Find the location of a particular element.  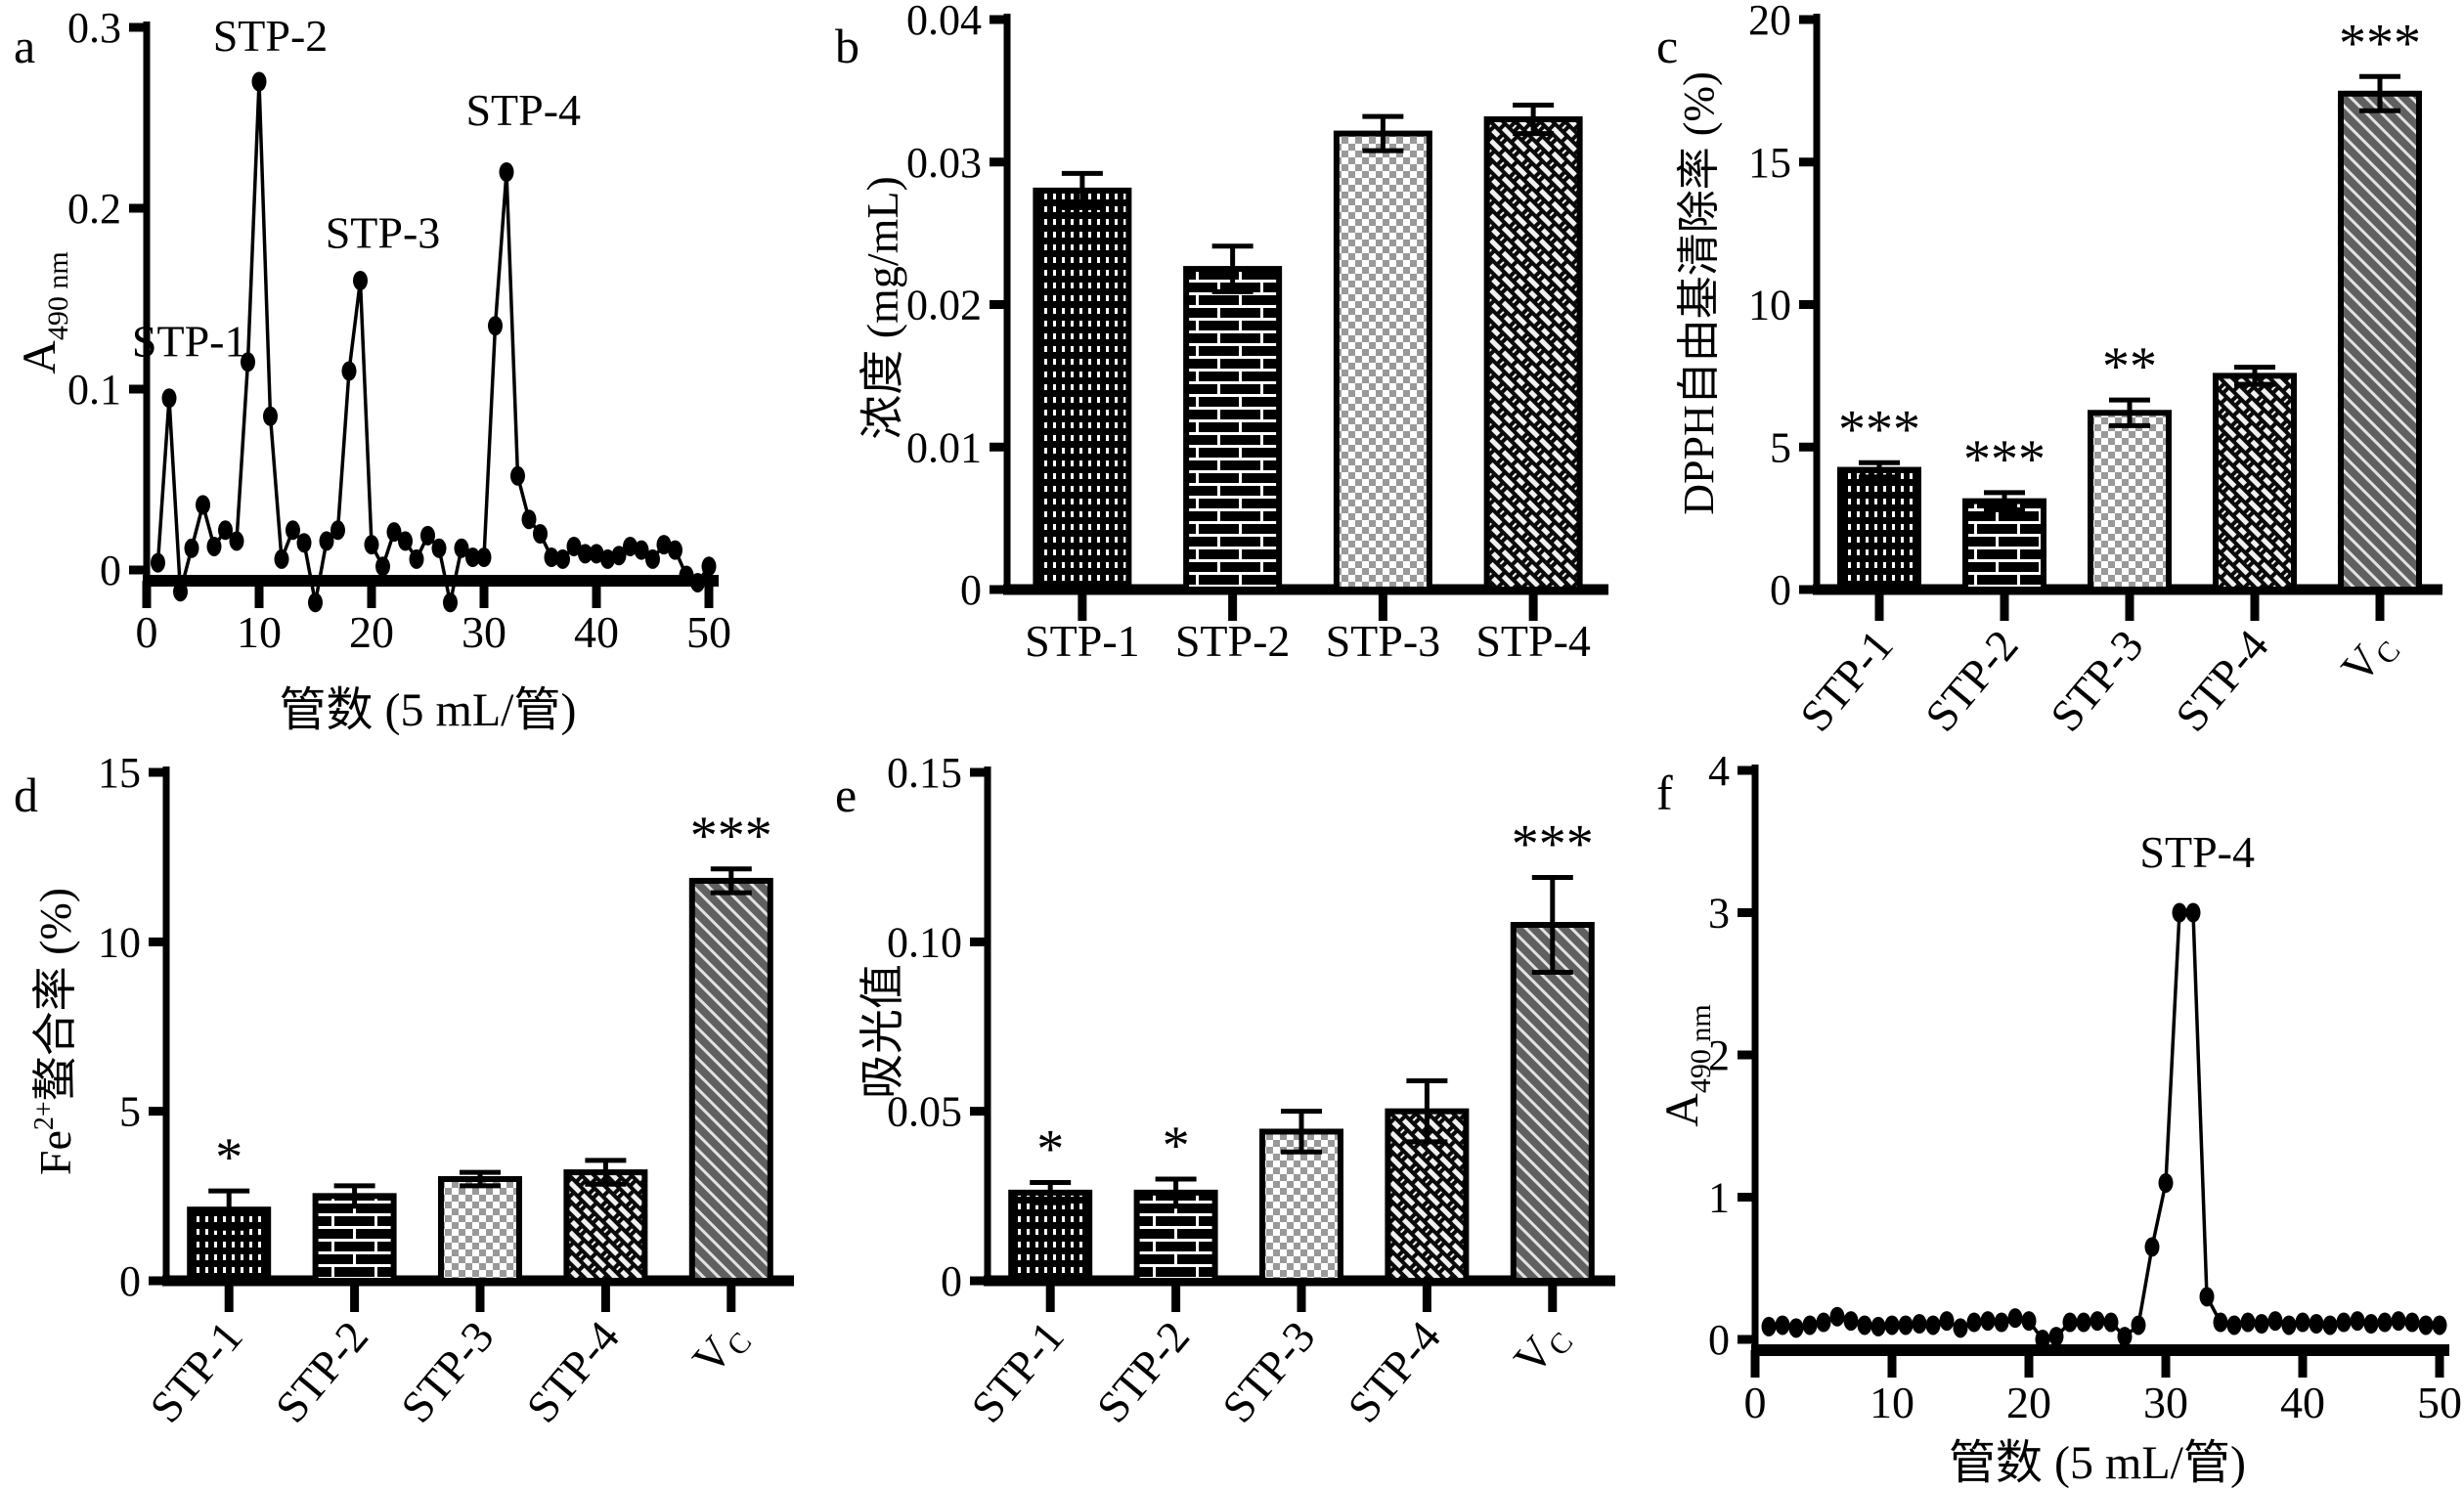

svg-text: STP-4 is located at coordinates (572, 1372).